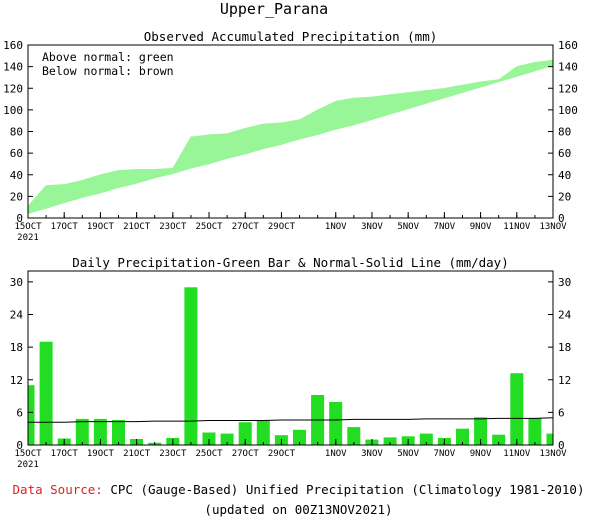  What do you see at coordinates (298, 509) in the screenshot?
I see `updated-line: (updated on 00Z13NOV2021)` at bounding box center [298, 509].